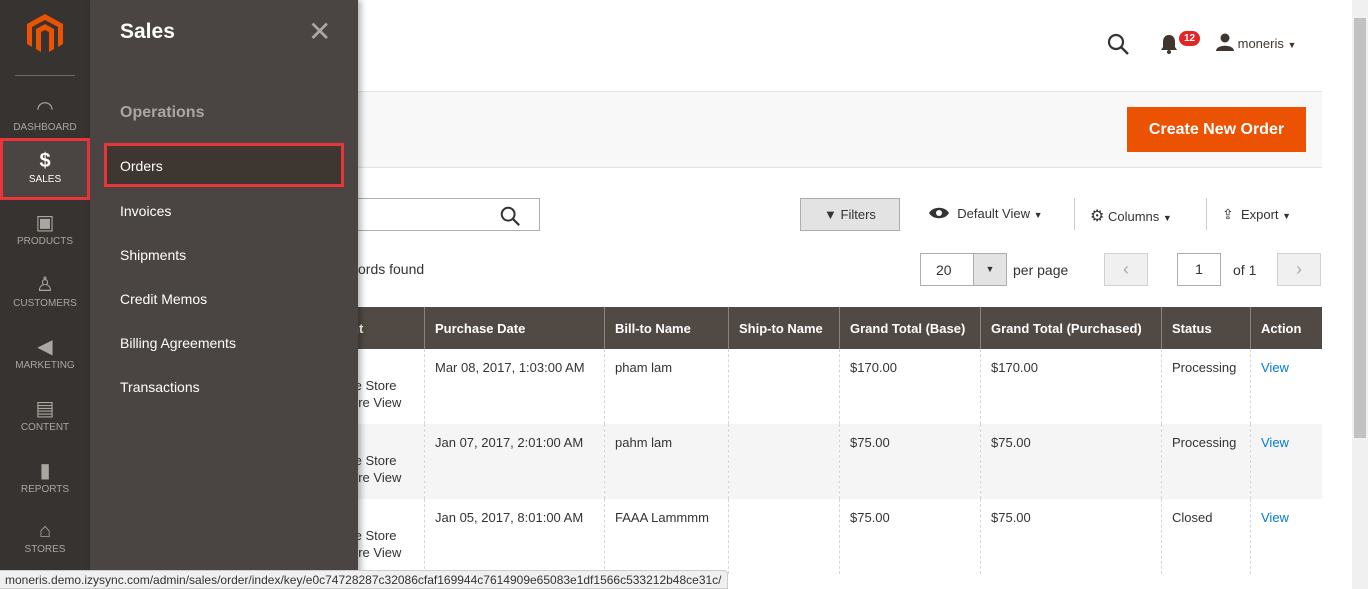  Describe the element at coordinates (830, 214) in the screenshot. I see `funnel-icon: ▼` at that location.